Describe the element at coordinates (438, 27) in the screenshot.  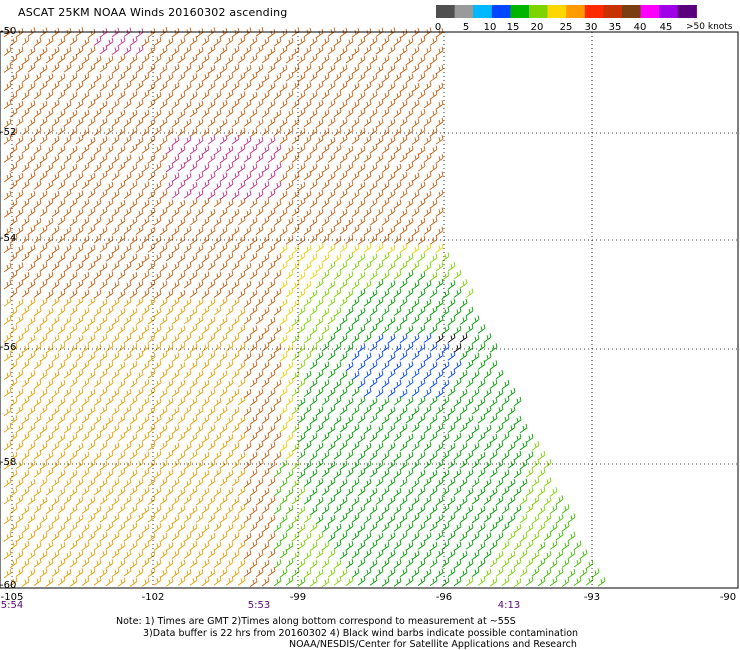
I see `colorbar-label: 0` at that location.